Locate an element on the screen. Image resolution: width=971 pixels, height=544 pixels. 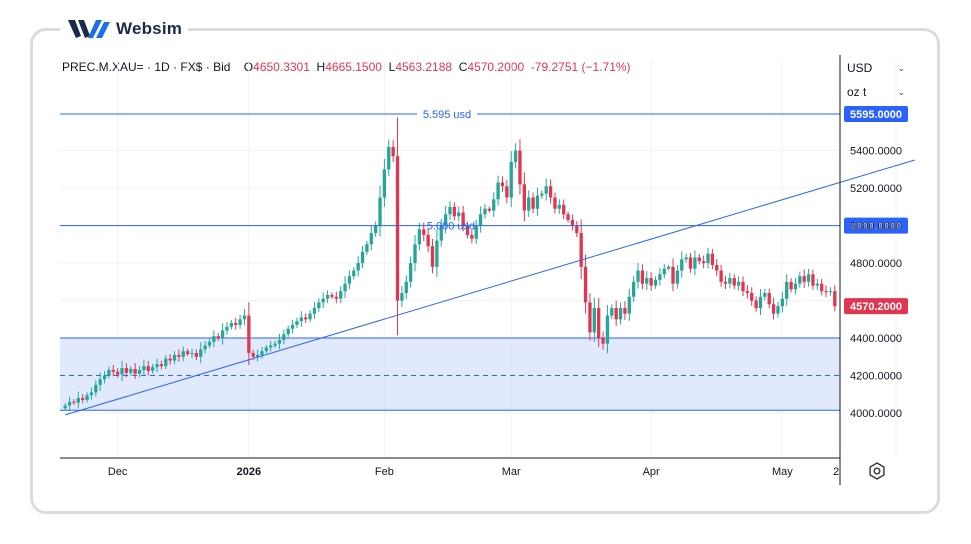
settings-icon is located at coordinates (877, 471).